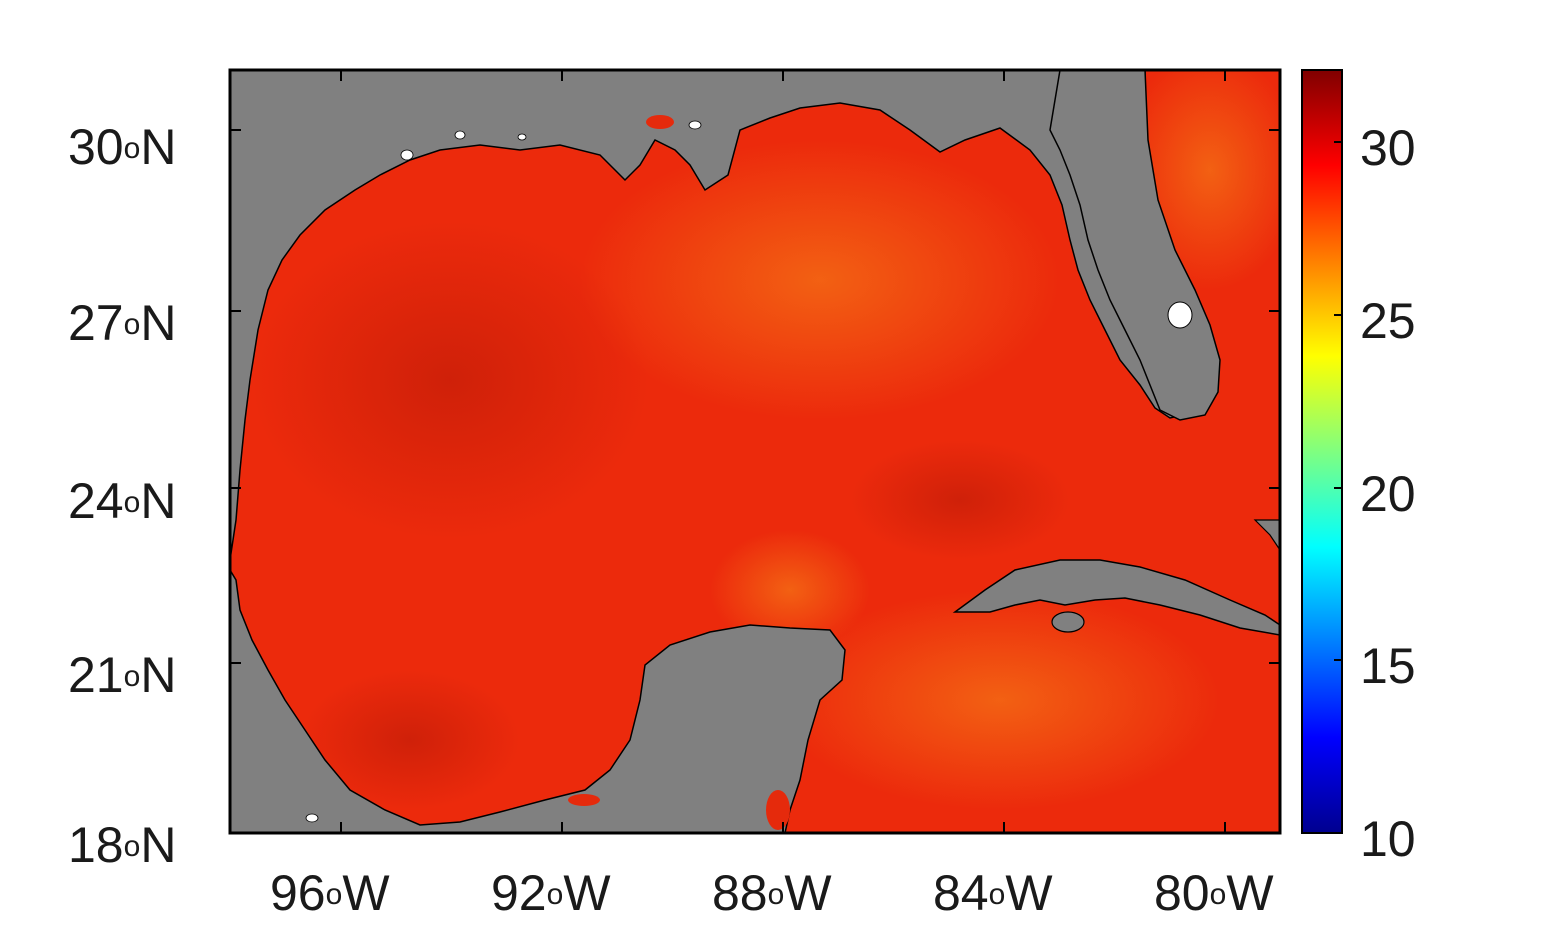 The height and width of the screenshot is (938, 1563). What do you see at coordinates (407, 155) in the screenshot?
I see `lake-texas` at bounding box center [407, 155].